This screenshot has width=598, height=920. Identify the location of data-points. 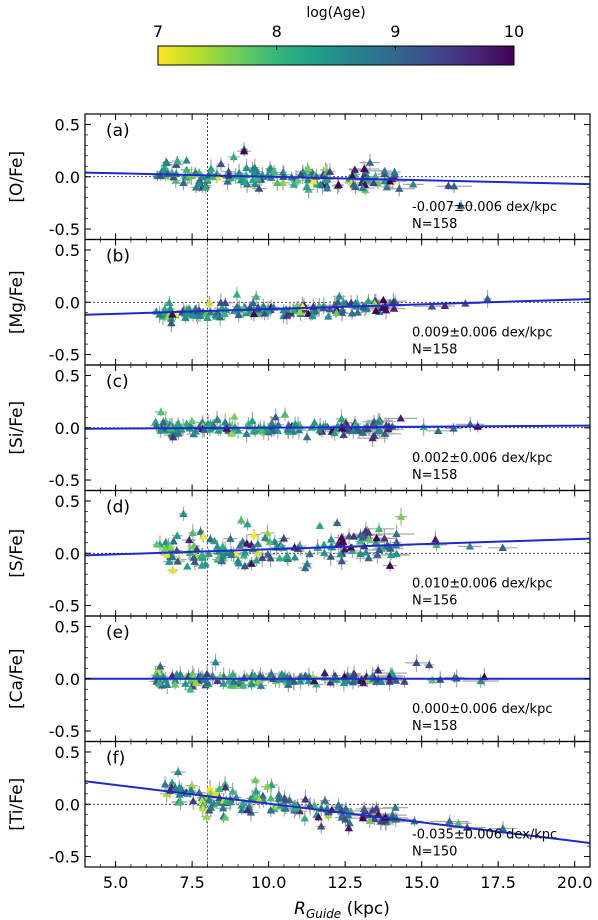
(324, 674).